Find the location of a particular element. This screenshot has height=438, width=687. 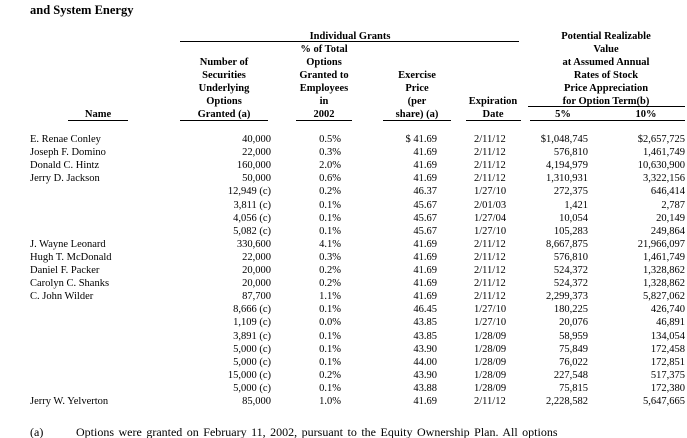

table-cell: 20,076 is located at coordinates (573, 323).